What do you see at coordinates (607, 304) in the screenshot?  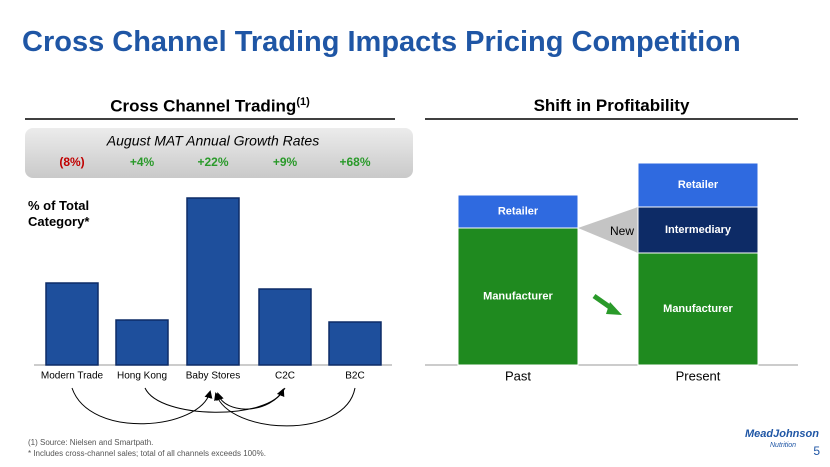 I see `shift-arrow` at bounding box center [607, 304].